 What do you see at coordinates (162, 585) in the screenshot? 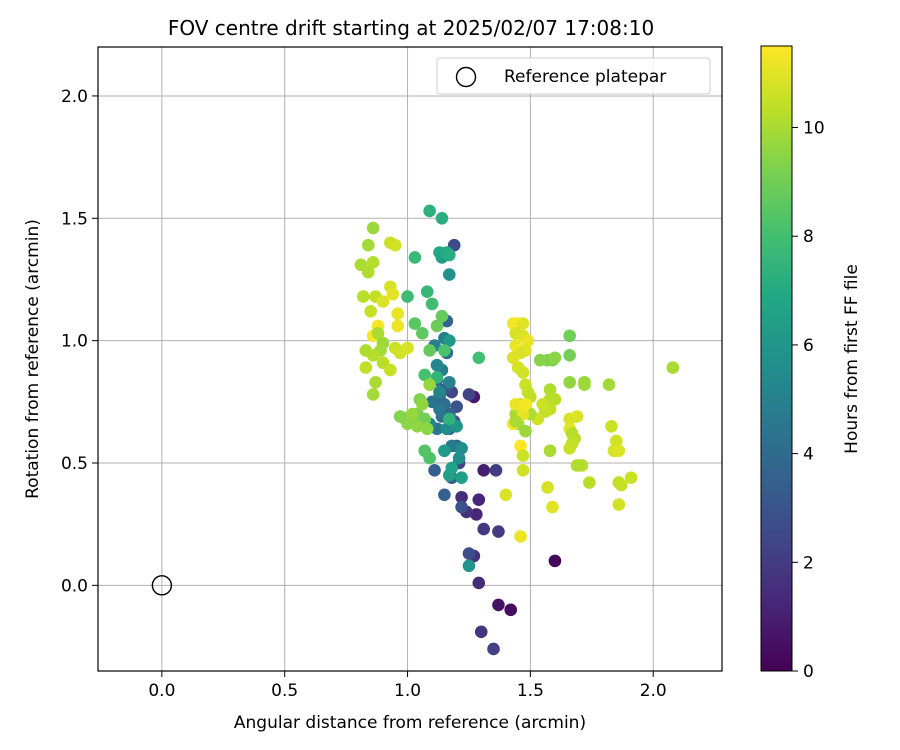
I see `reference-platepar-marker` at bounding box center [162, 585].